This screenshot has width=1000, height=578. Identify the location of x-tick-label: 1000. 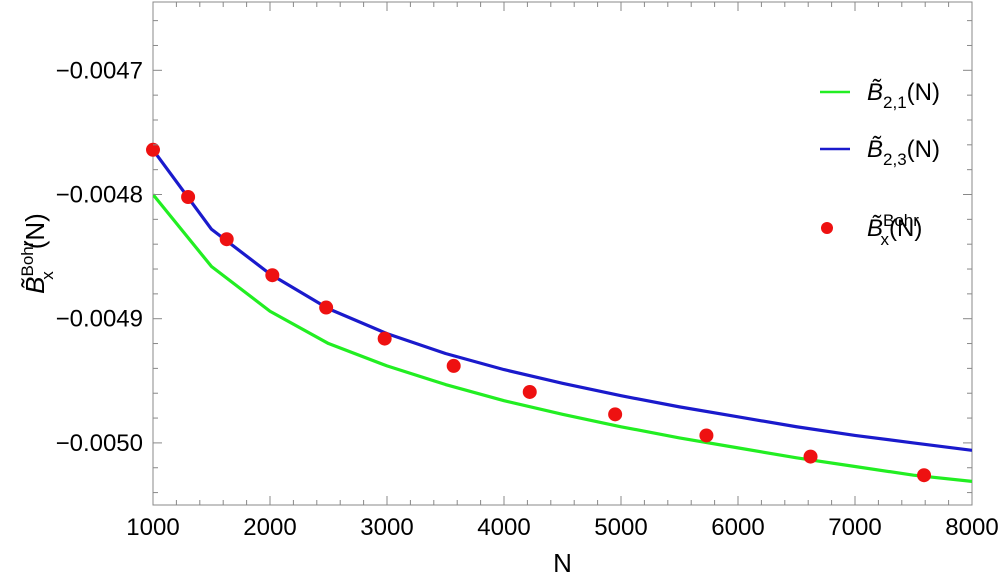
(152, 527).